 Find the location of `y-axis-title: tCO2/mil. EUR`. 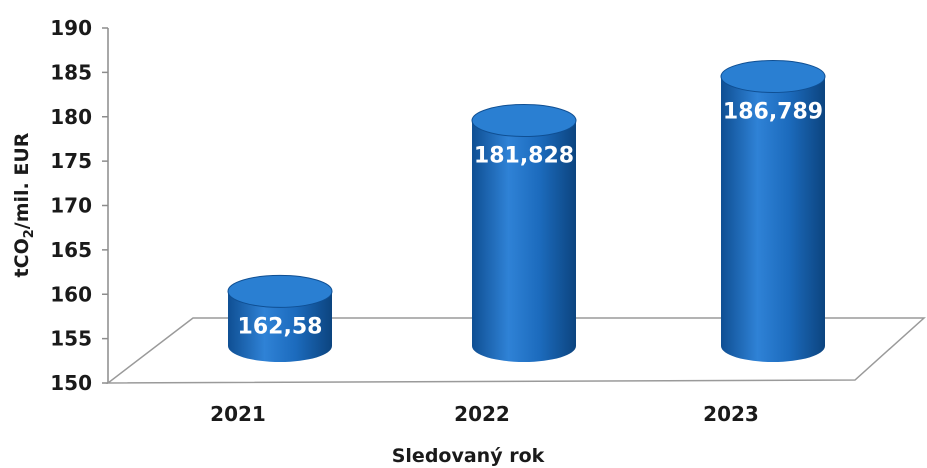

y-axis-title: tCO2/mil. EUR is located at coordinates (24, 204).